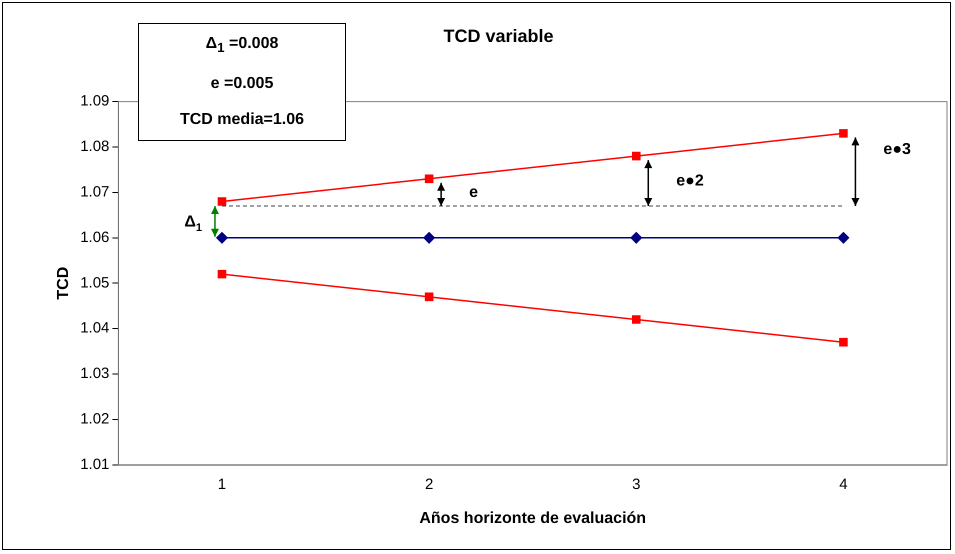 This screenshot has height=554, width=955. I want to click on x-tick-label: 1, so click(222, 484).